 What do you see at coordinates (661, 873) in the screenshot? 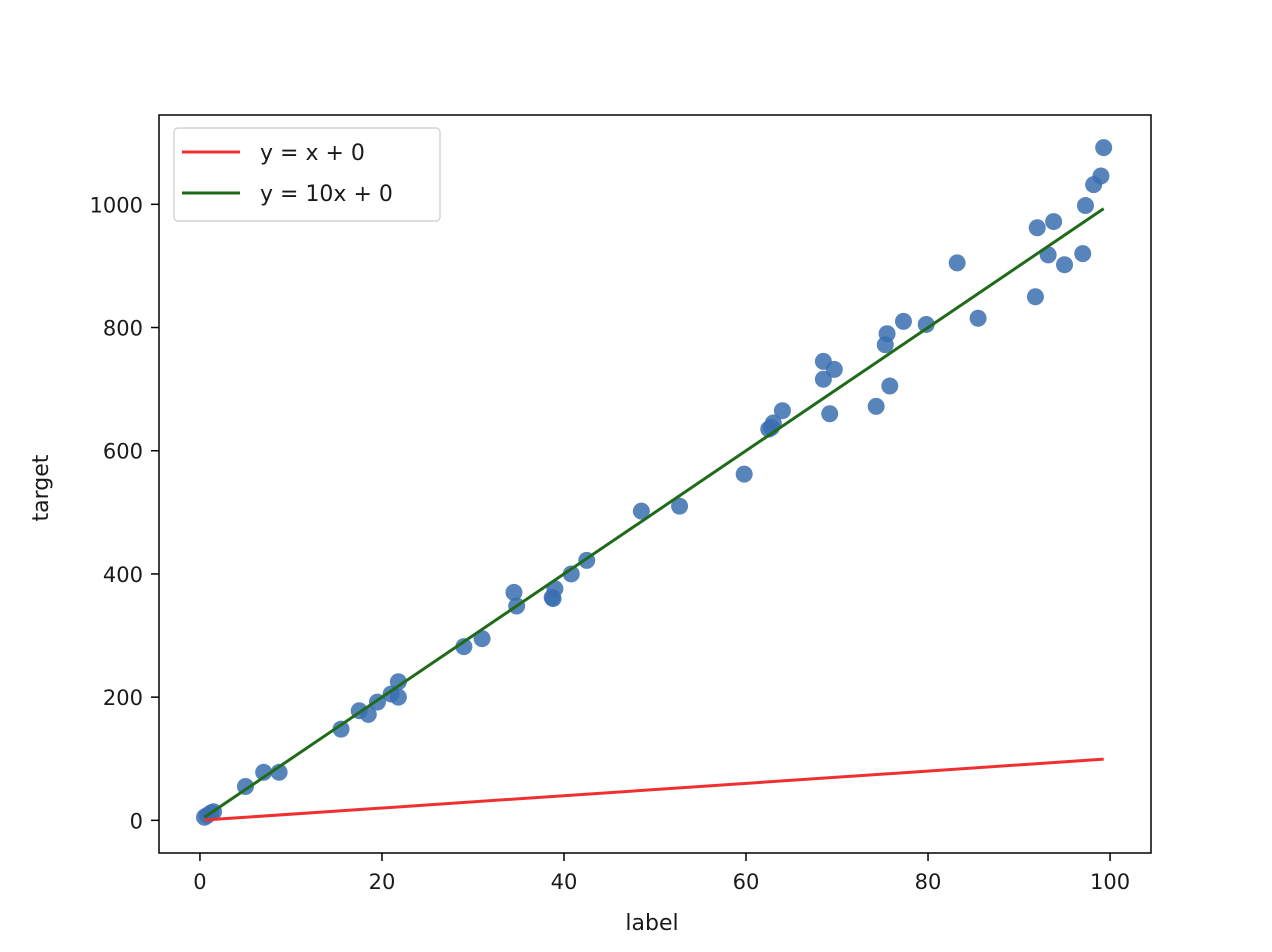
I see `x-axis-ticks: 0 20 40 60 80 100` at bounding box center [661, 873].